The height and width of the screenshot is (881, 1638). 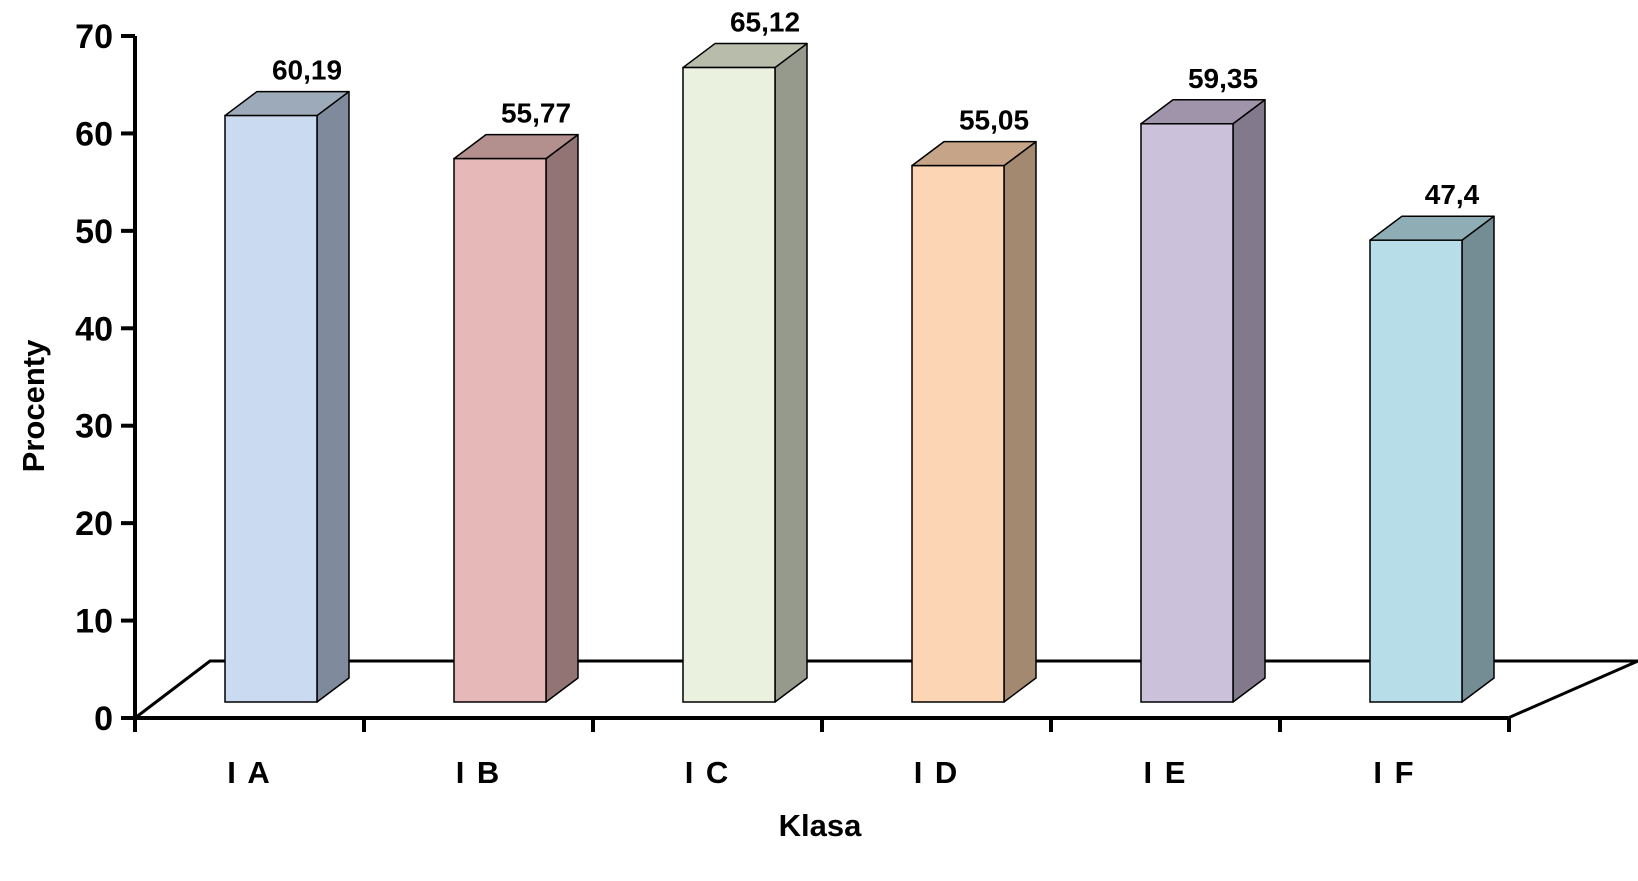 I want to click on bar-value-label: 59,35, so click(x=1223, y=78).